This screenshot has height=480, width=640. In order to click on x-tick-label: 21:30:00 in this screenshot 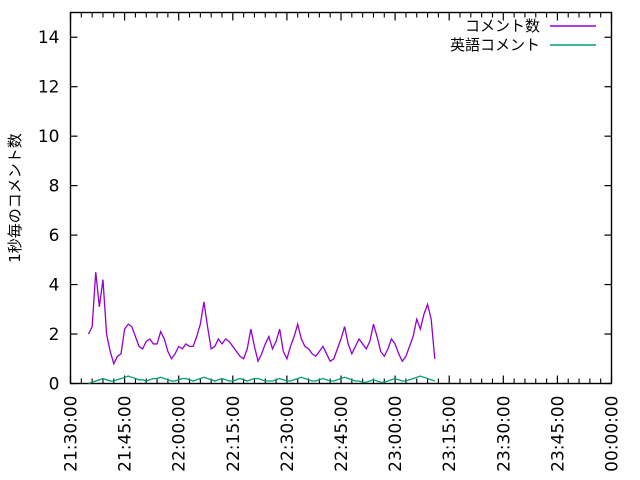, I will do `click(72, 434)`.